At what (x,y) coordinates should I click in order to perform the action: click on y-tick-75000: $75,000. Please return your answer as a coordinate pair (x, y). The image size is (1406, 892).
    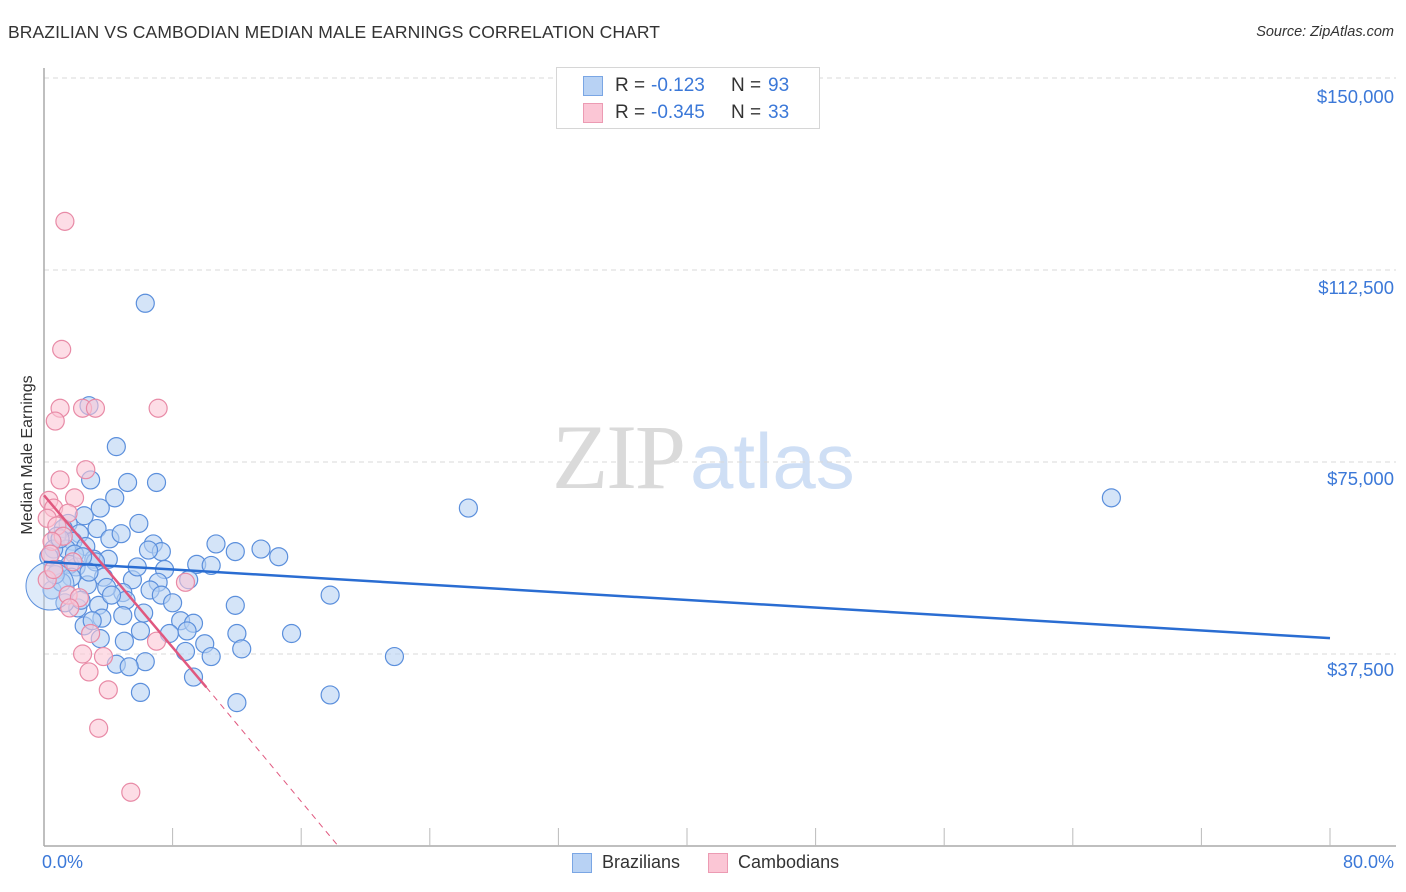
    Looking at the image, I should click on (1360, 478).